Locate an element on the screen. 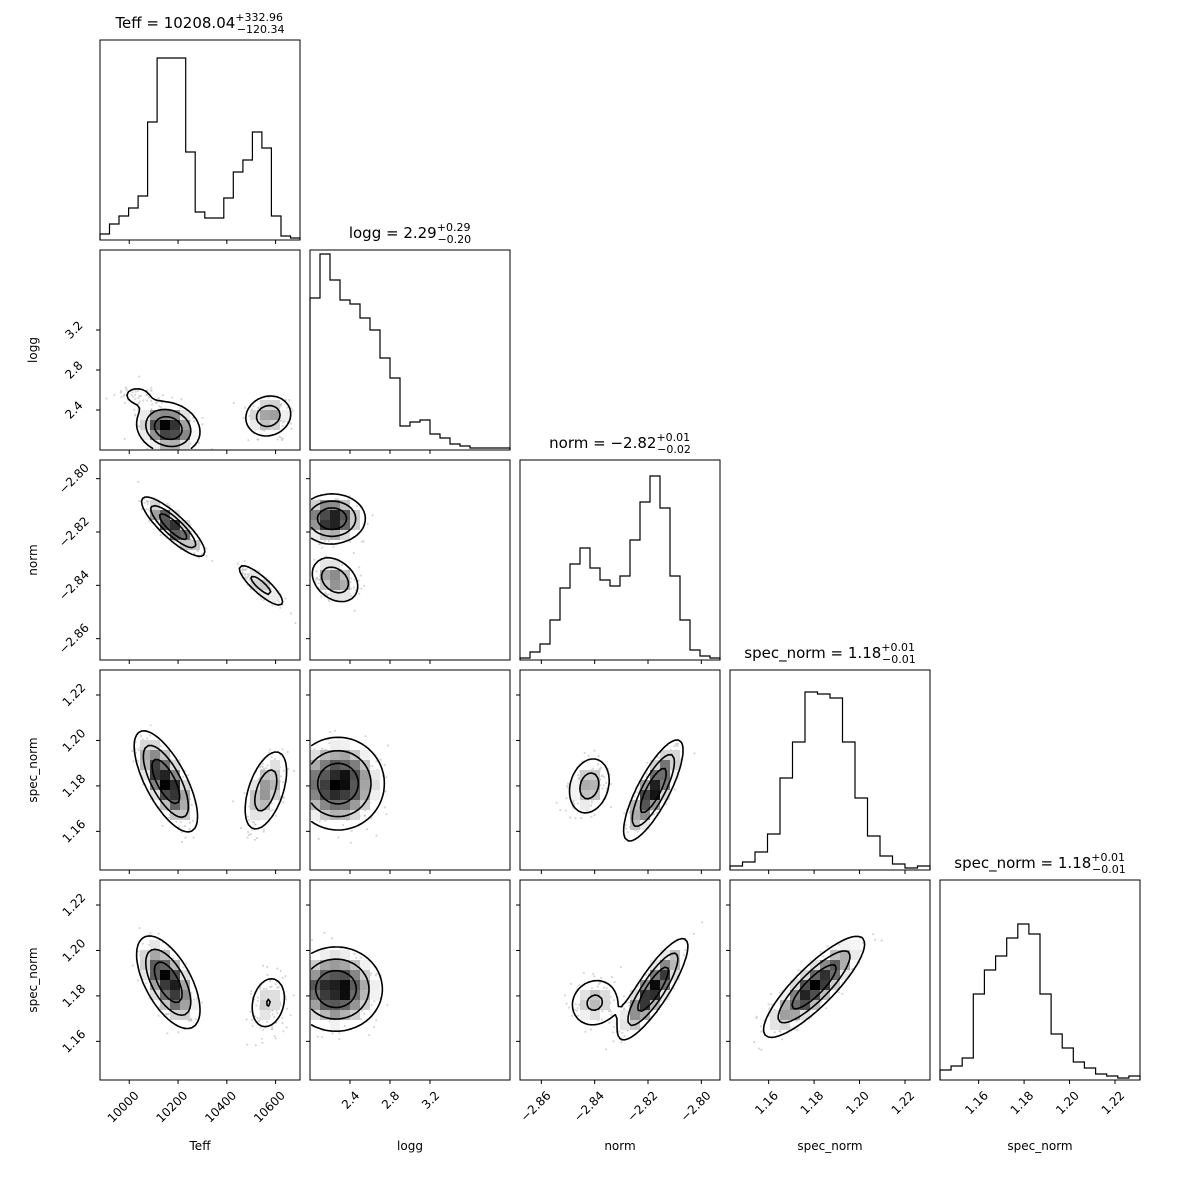 The height and width of the screenshot is (1180, 1180). y-tick-label: 1.16 is located at coordinates (74, 1041).